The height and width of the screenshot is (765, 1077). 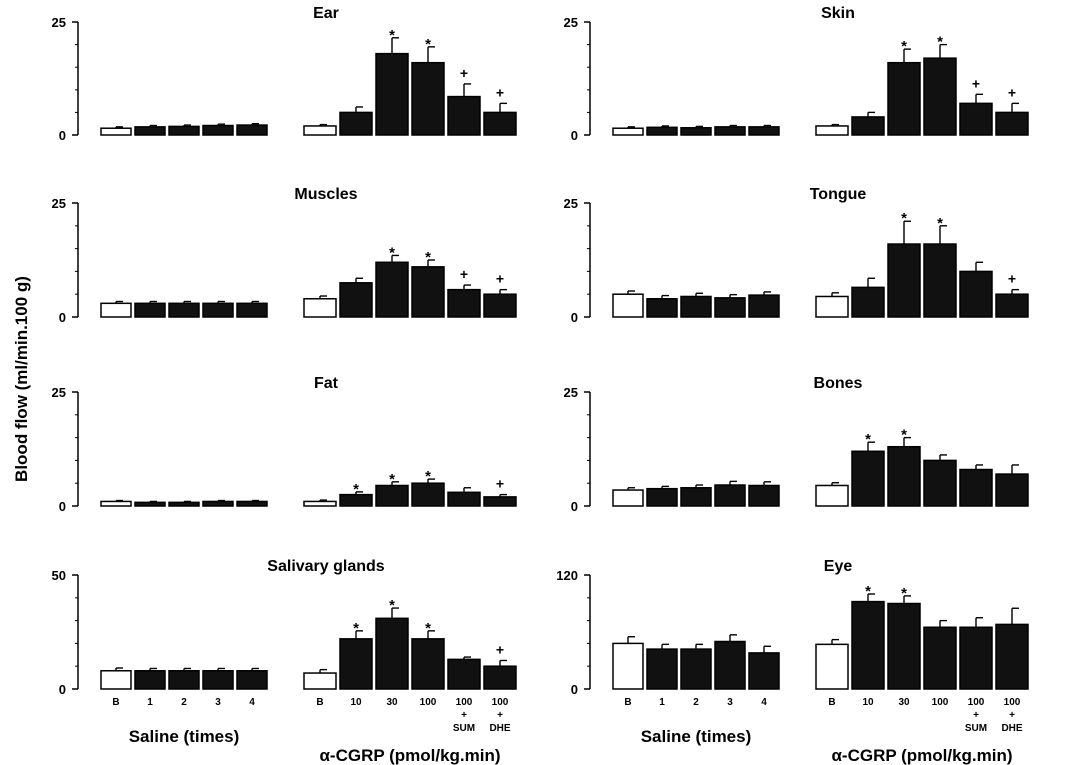 I want to click on panel-title: Fat, so click(x=326, y=383).